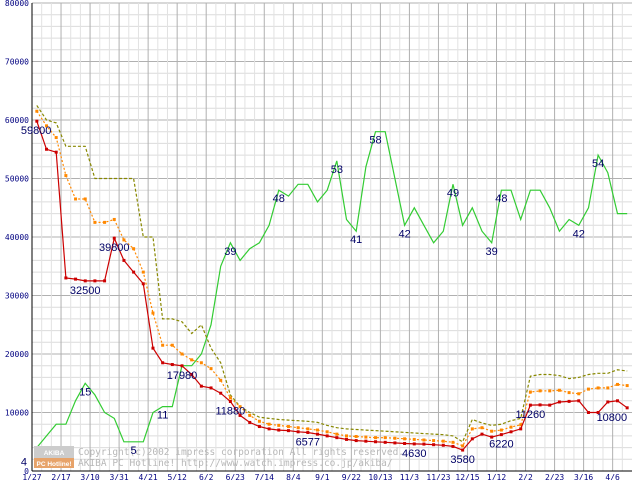 Image resolution: width=640 pixels, height=480 pixels. What do you see at coordinates (54, 453) in the screenshot?
I see `logo-text-top: AKIBA` at bounding box center [54, 453].